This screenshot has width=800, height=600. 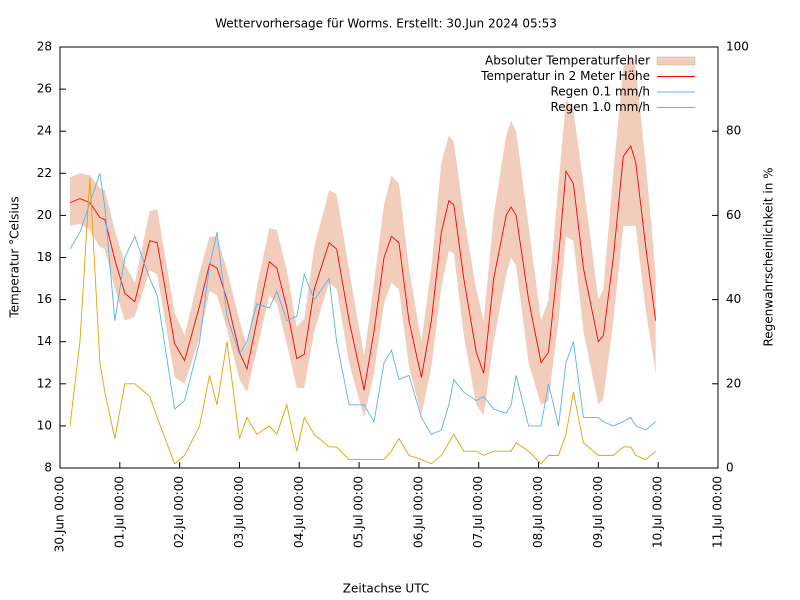 I want to click on legend-label: Regen 0.1 mm/h, so click(x=600, y=92).